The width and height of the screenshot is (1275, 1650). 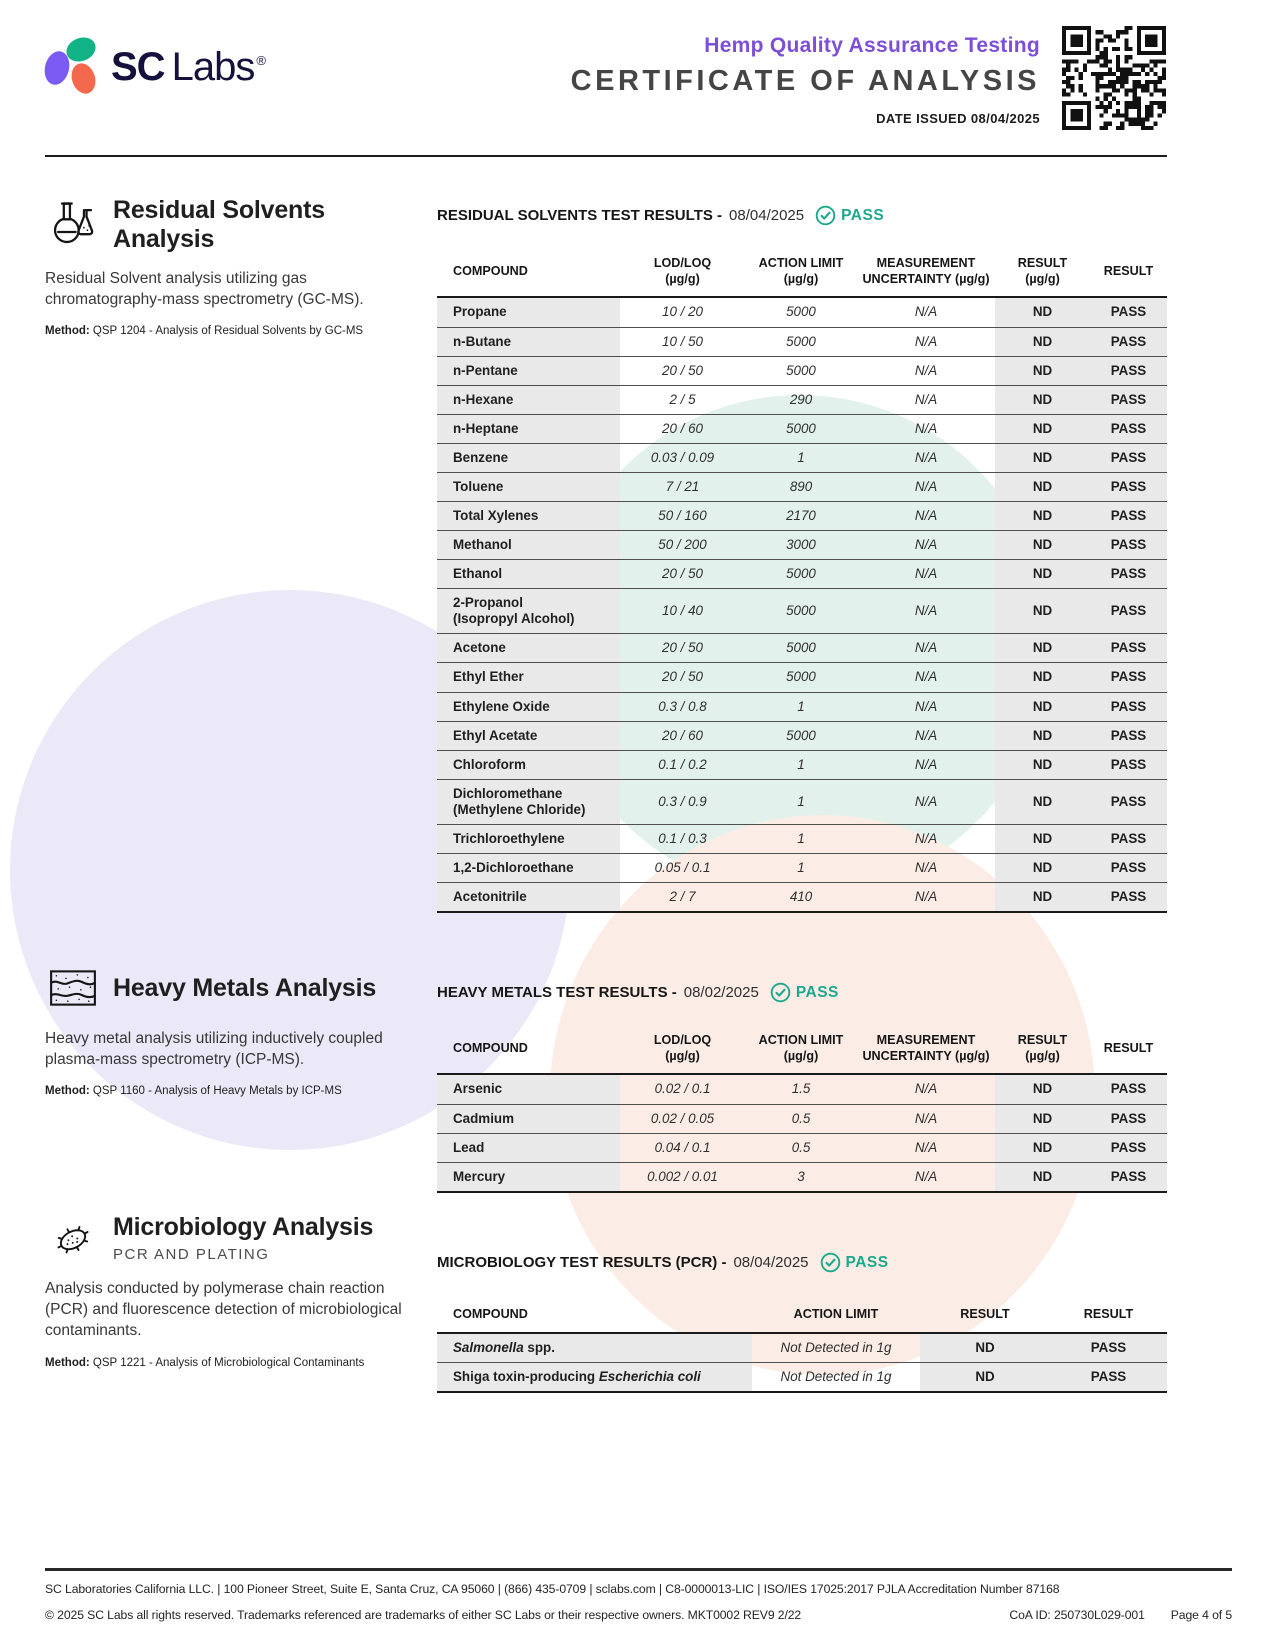 I want to click on lod-loq-cell: 0.02 / 0.1, so click(x=682, y=1089).